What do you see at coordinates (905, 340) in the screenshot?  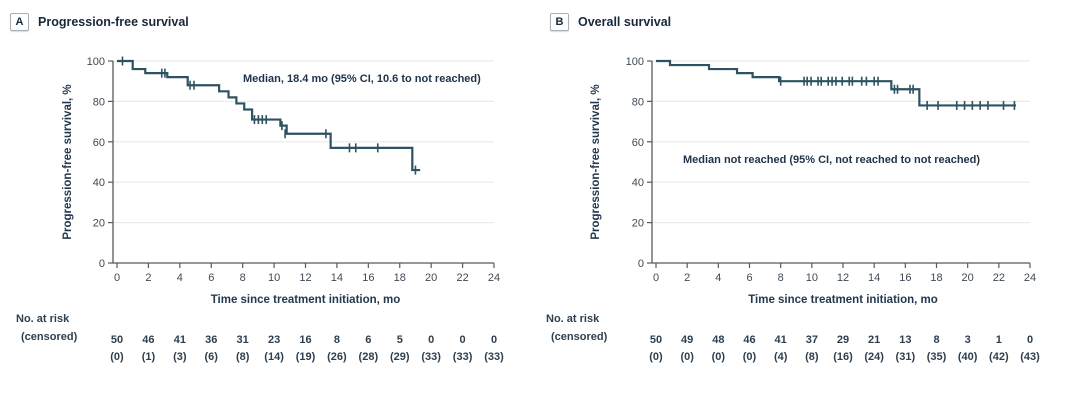 I see `at-risk-value: 13` at bounding box center [905, 340].